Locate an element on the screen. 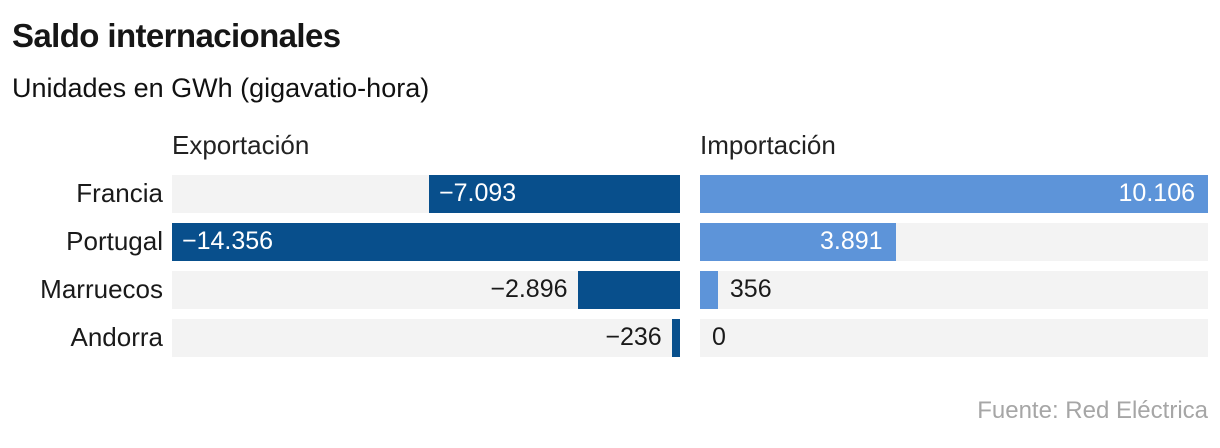  column-headers: Exportación Importación is located at coordinates (610, 145).